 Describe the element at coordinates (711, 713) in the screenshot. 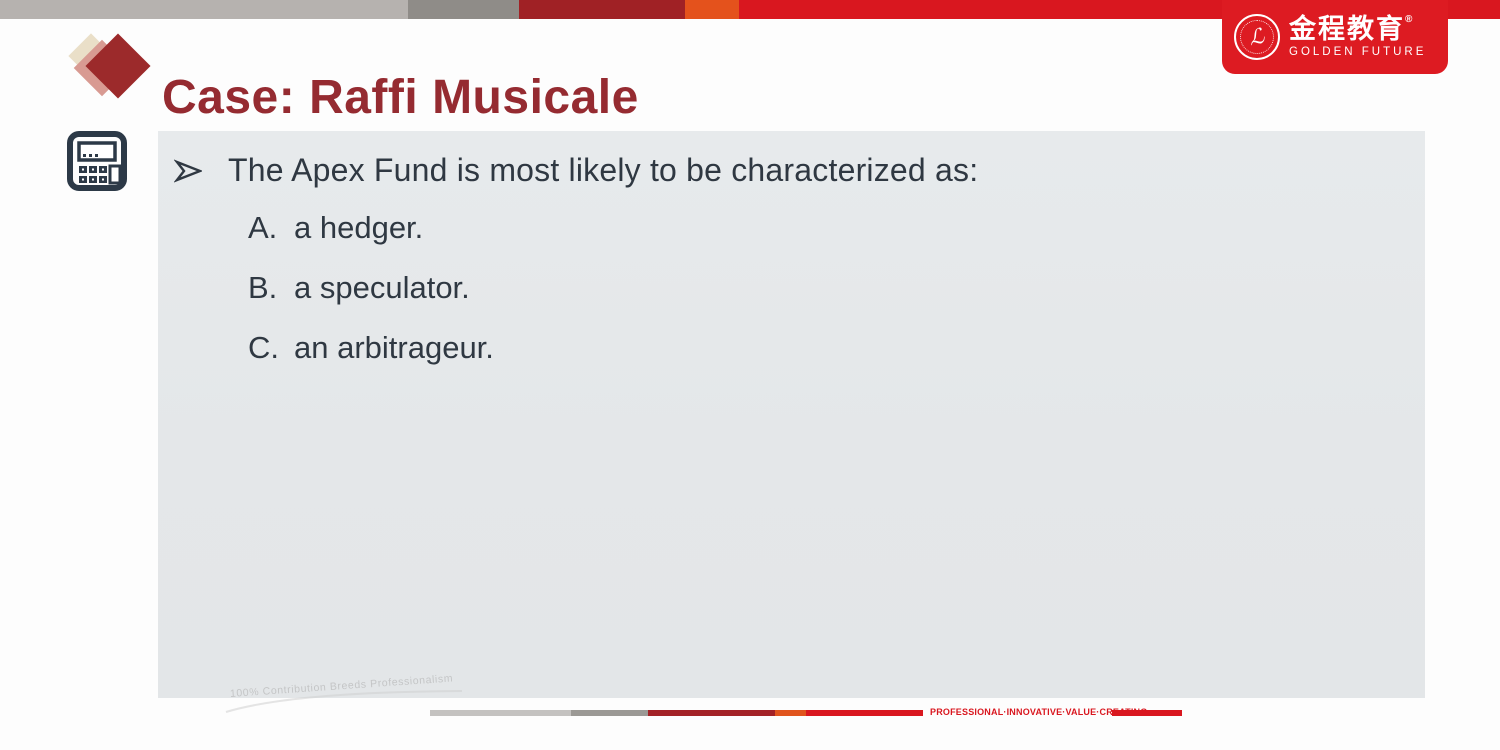

I see `bottom-bar-segment-dark-red` at that location.